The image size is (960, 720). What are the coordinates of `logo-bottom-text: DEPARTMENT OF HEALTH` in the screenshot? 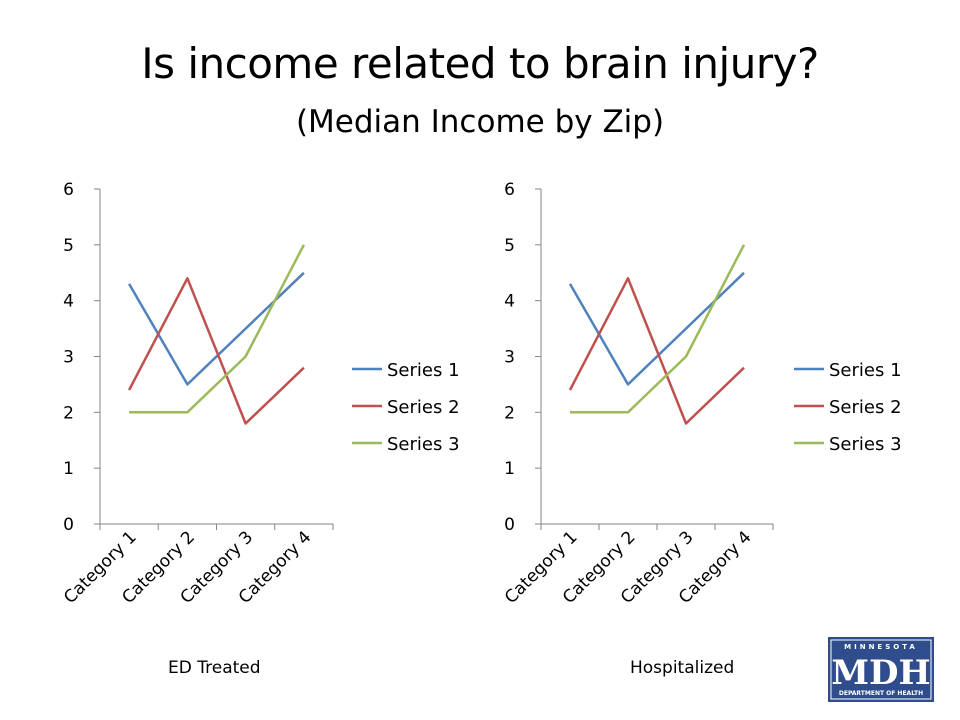 It's located at (881, 693).